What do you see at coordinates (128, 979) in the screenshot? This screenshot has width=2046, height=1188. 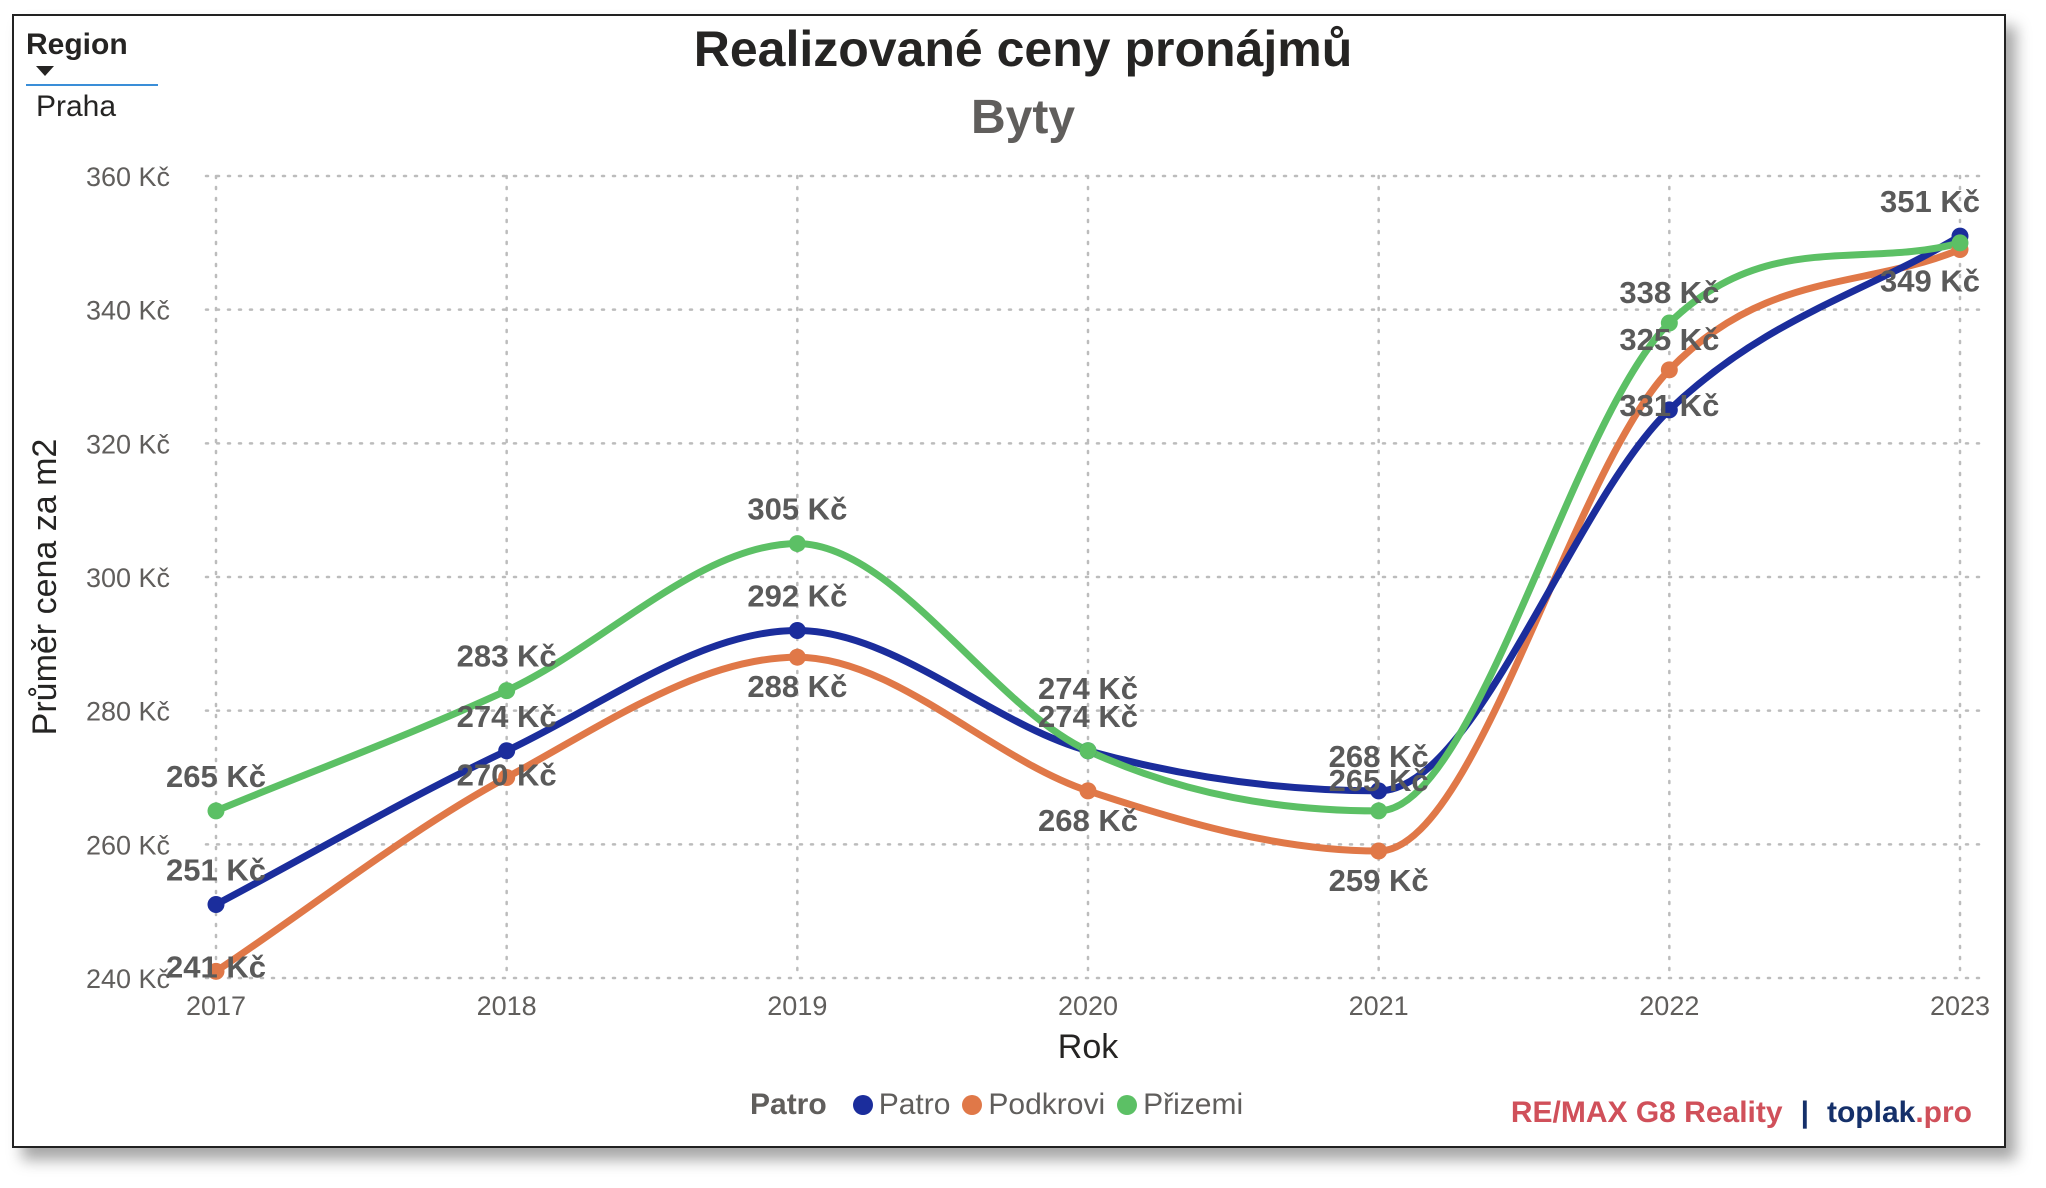 I see `y-tick-label: 240 Kč` at bounding box center [128, 979].